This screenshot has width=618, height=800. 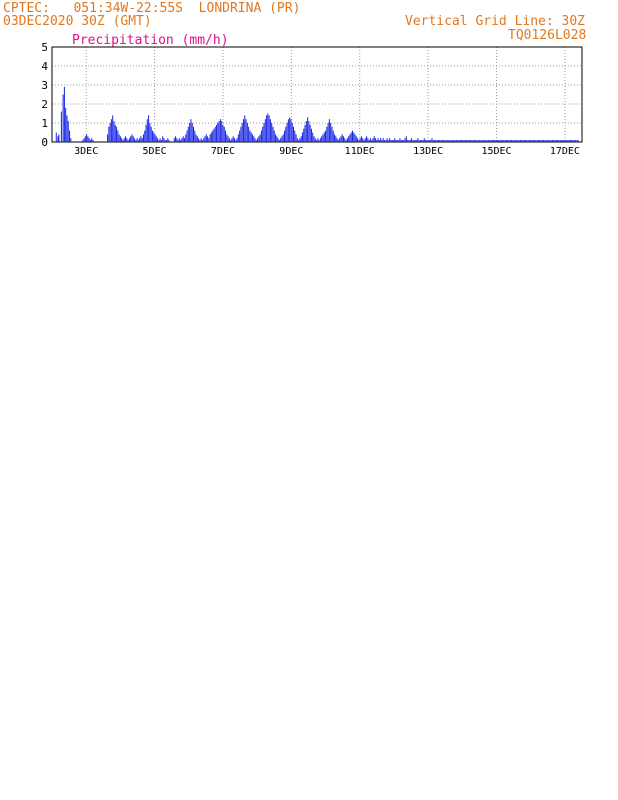 What do you see at coordinates (155, 151) in the screenshot?
I see `precipitation-xtick: 5DEC` at bounding box center [155, 151].